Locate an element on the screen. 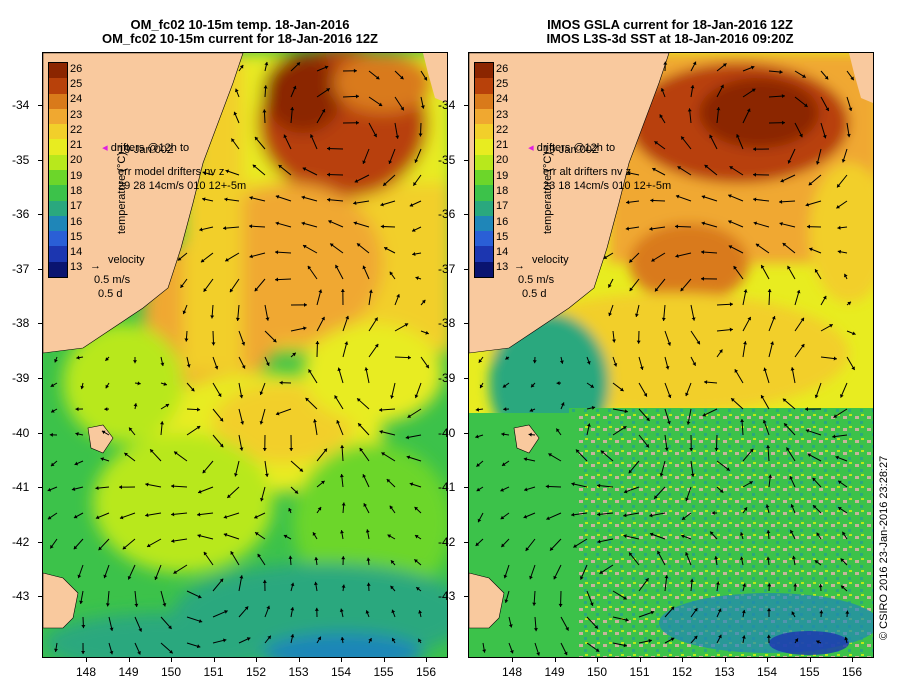  left-title-line1: OM_fc02 10-15m temp. 18-Jan-2016 is located at coordinates (240, 24).